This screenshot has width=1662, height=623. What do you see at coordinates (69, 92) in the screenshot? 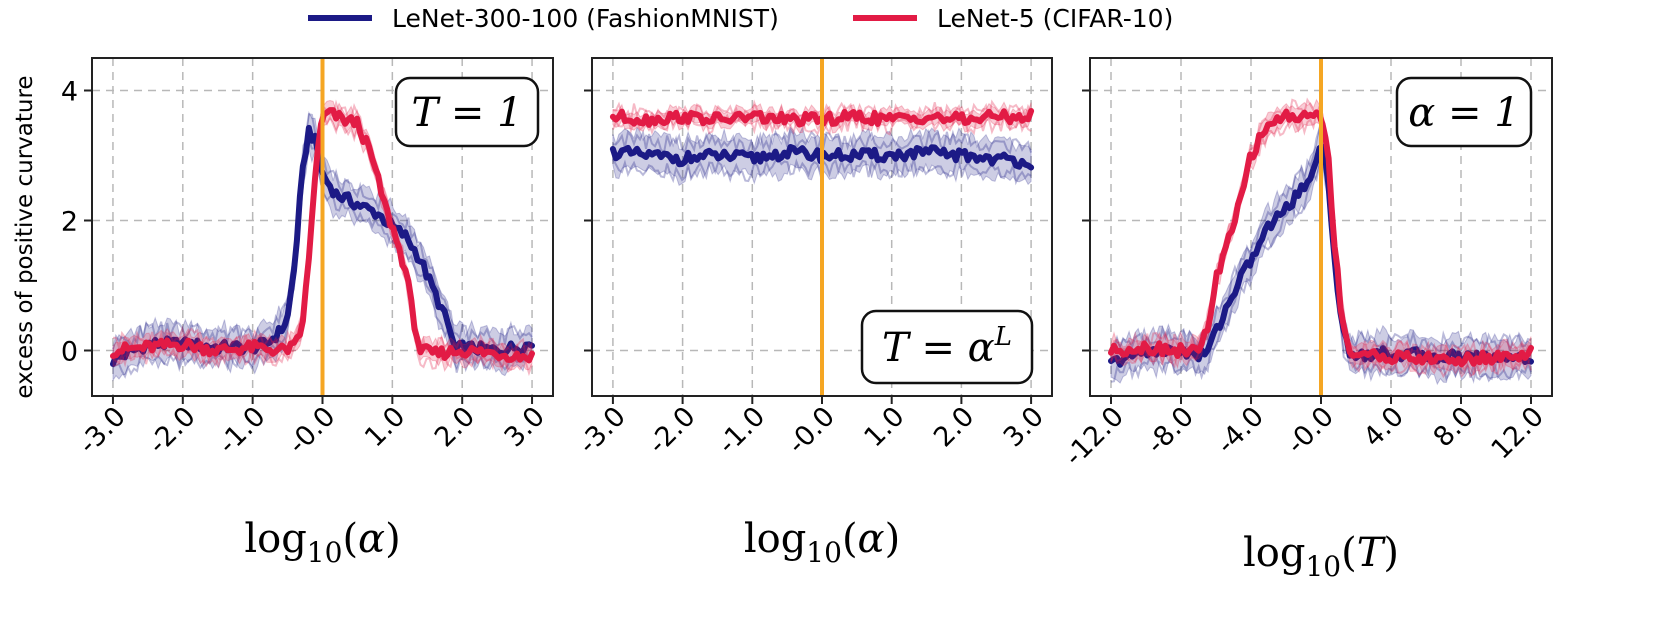
I see `y-tick-label: 4` at bounding box center [69, 92].